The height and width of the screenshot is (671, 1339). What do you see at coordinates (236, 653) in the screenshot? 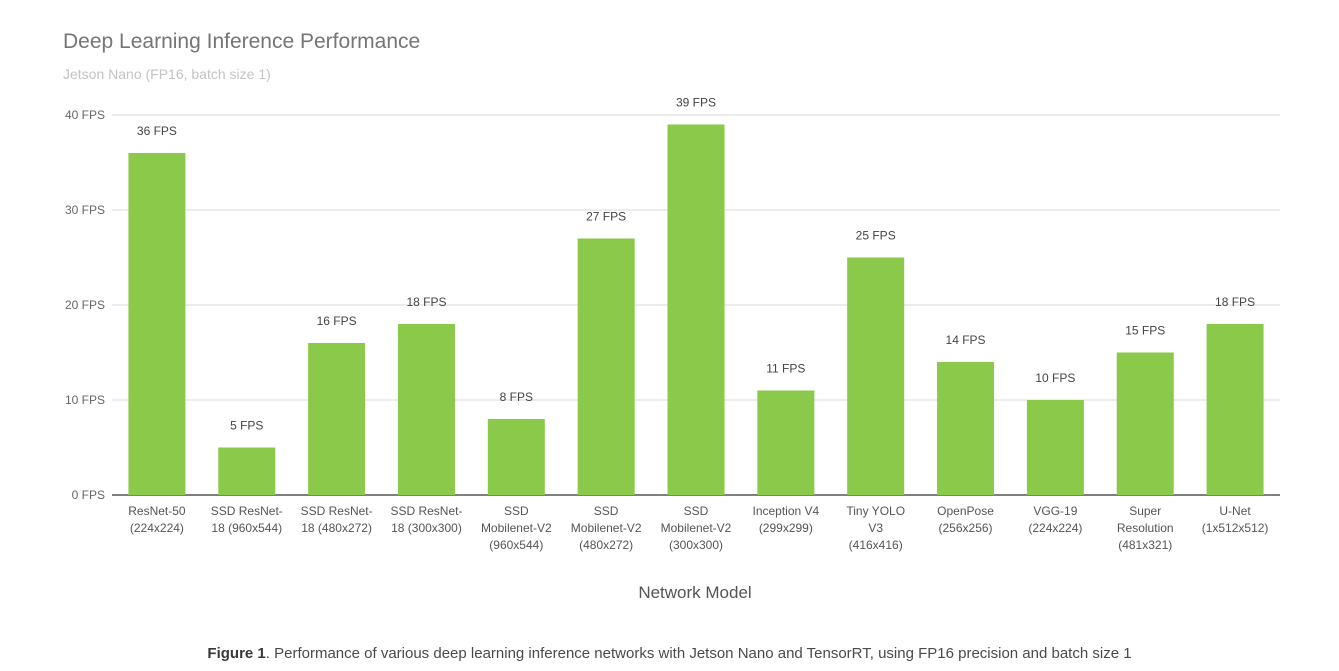
I see `caption-label: Figure 1` at bounding box center [236, 653].